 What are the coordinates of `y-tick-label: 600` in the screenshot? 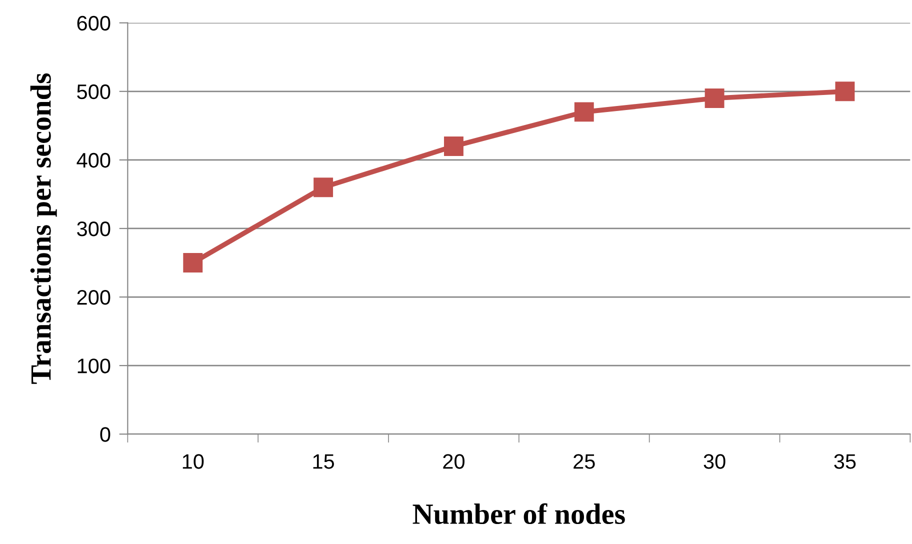 It's located at (93, 23).